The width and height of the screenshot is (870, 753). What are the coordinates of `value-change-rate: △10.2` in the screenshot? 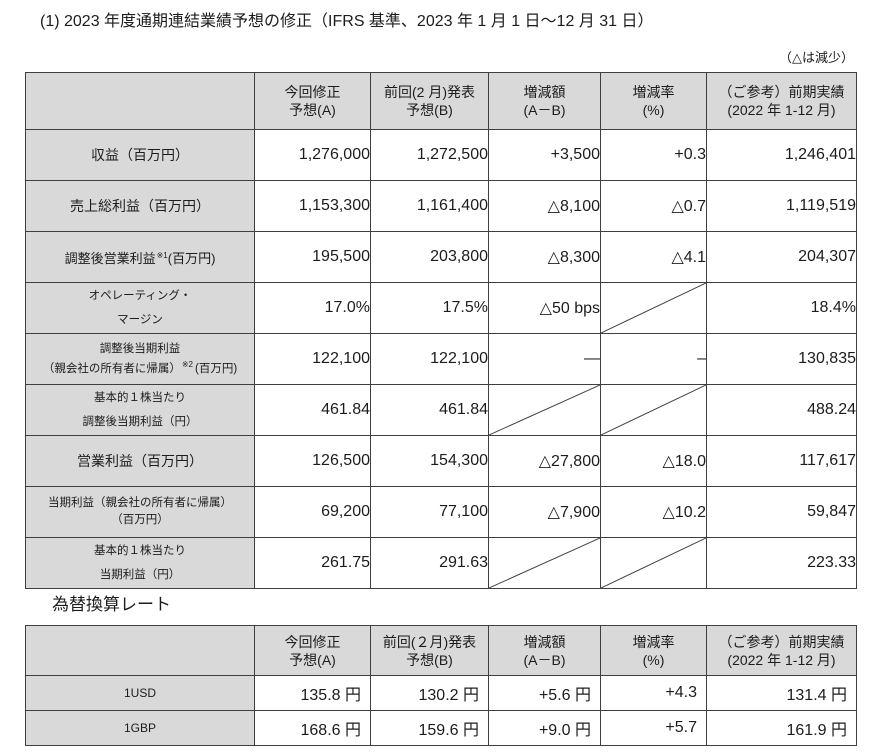 It's located at (653, 512).